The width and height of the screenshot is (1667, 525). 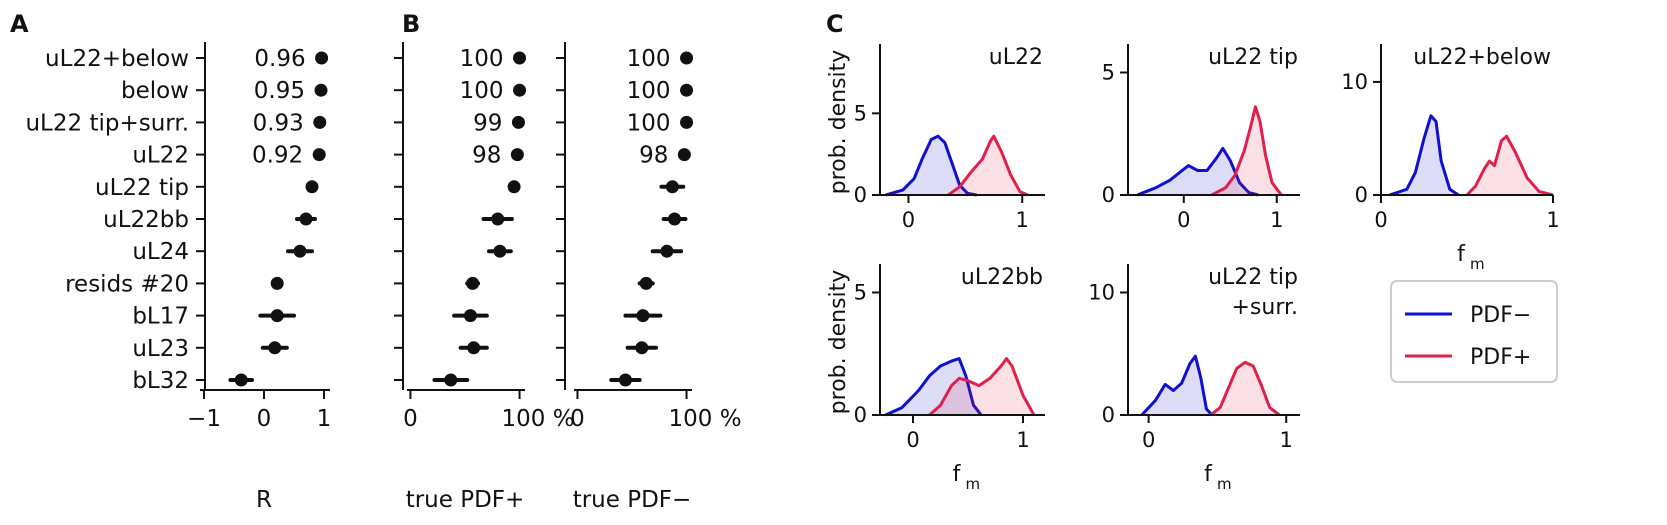 I want to click on density-panel-3-x-label: f, so click(x=957, y=474).